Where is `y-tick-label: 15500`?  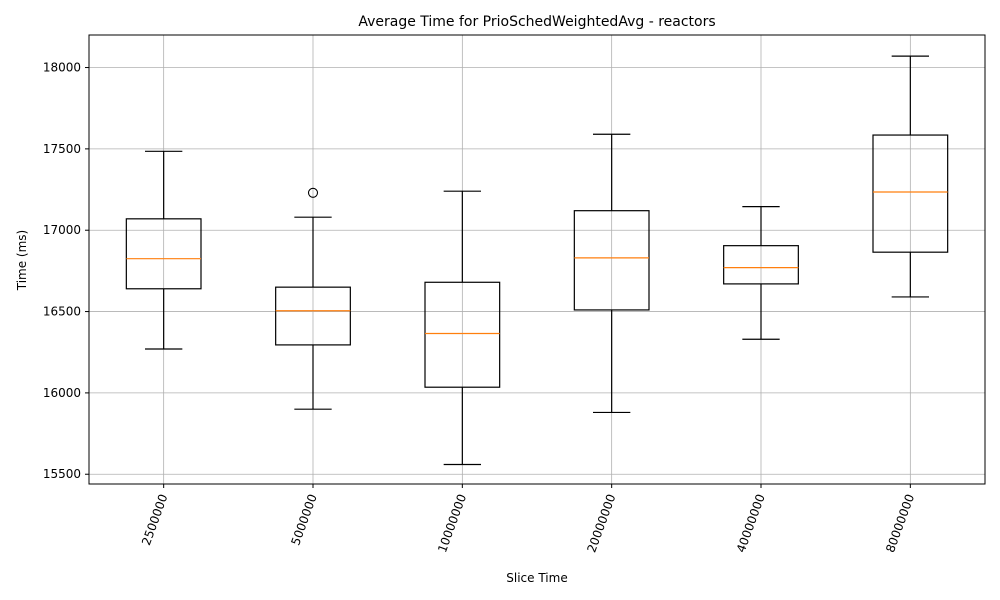
y-tick-label: 15500 is located at coordinates (62, 474).